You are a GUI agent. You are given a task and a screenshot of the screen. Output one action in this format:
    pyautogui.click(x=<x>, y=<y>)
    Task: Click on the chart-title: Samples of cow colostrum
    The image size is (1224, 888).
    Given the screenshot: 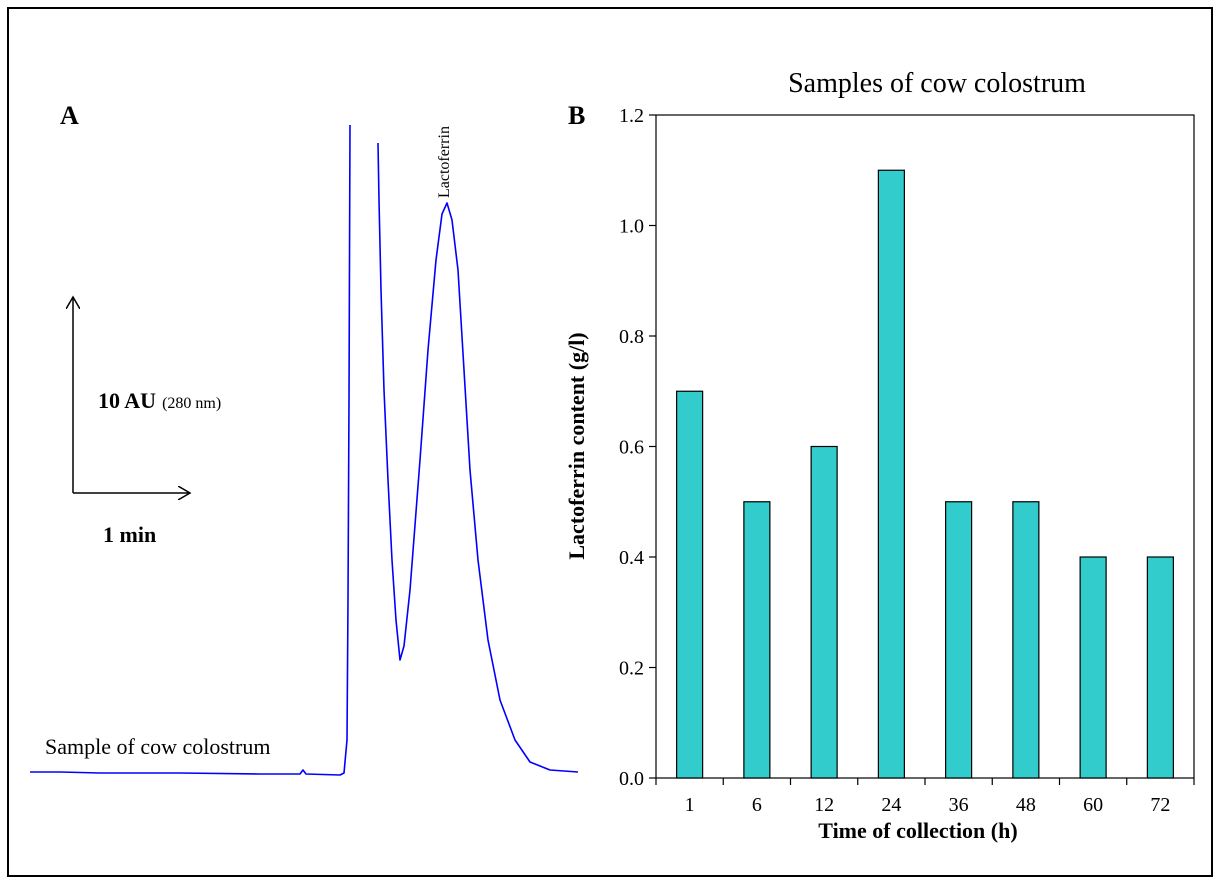 What is the action you would take?
    pyautogui.click(x=937, y=83)
    